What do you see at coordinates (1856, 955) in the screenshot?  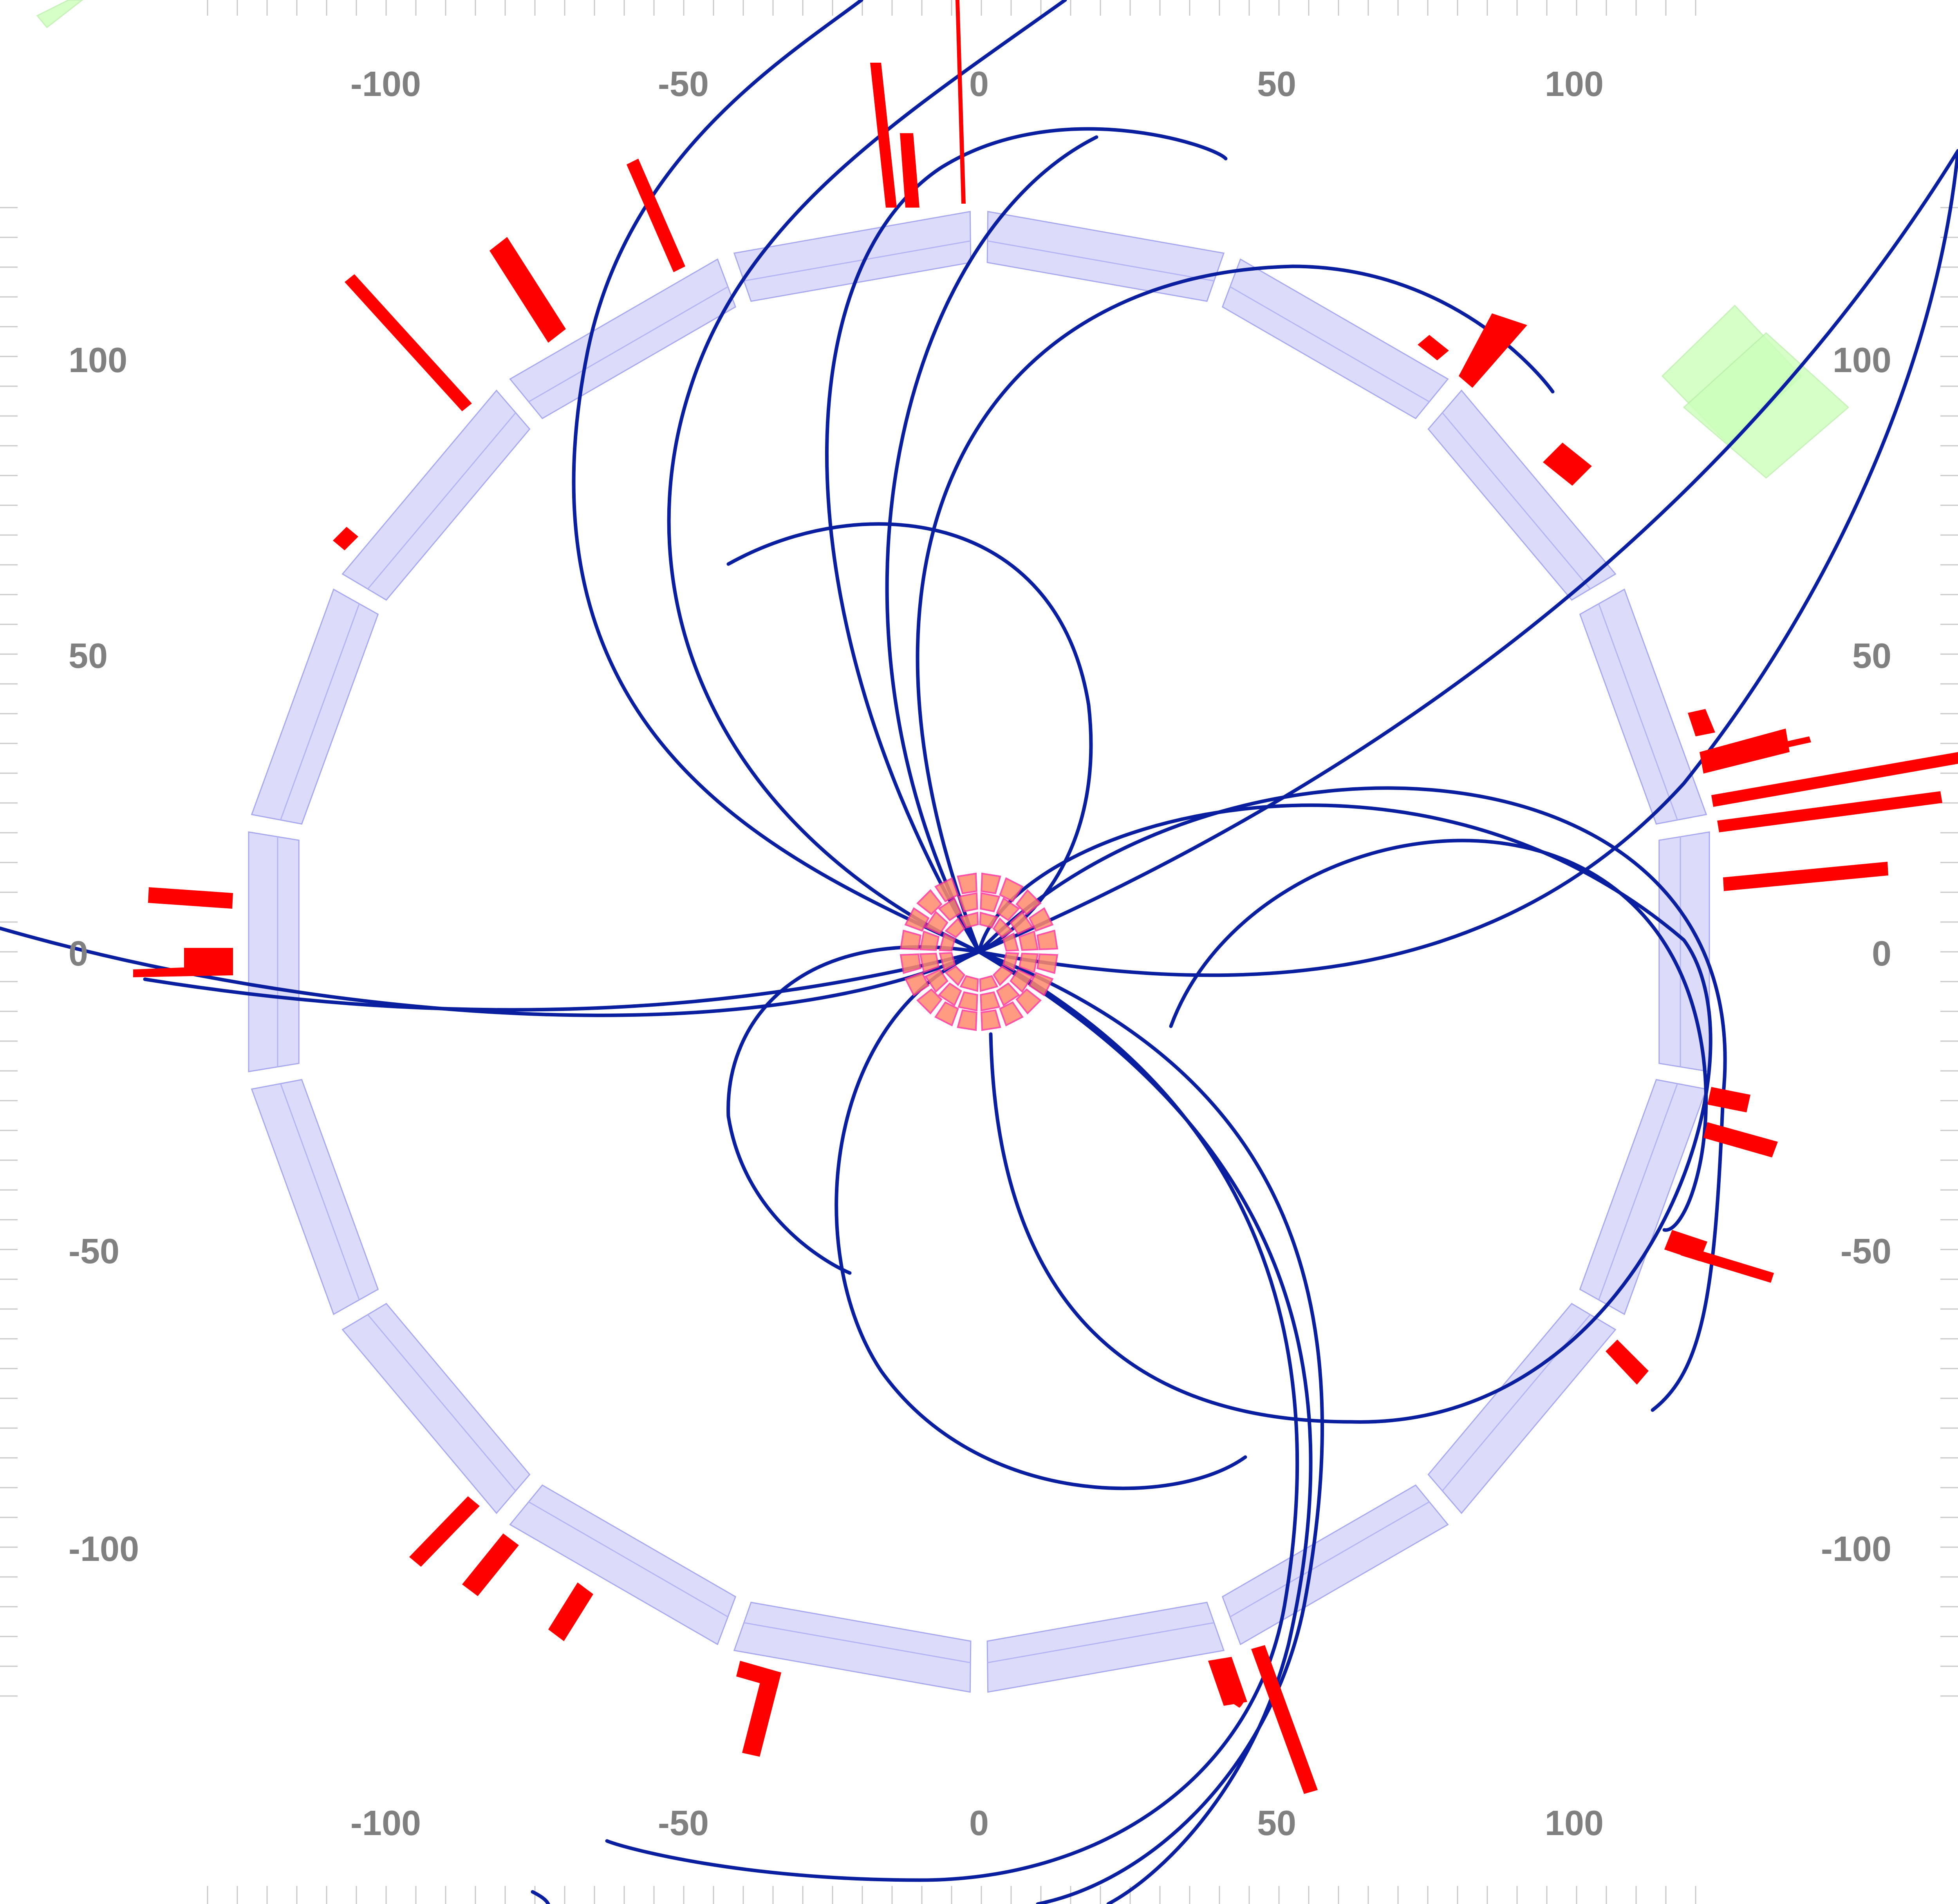 I see `right-axis: 100 50 0 -50 -100` at bounding box center [1856, 955].